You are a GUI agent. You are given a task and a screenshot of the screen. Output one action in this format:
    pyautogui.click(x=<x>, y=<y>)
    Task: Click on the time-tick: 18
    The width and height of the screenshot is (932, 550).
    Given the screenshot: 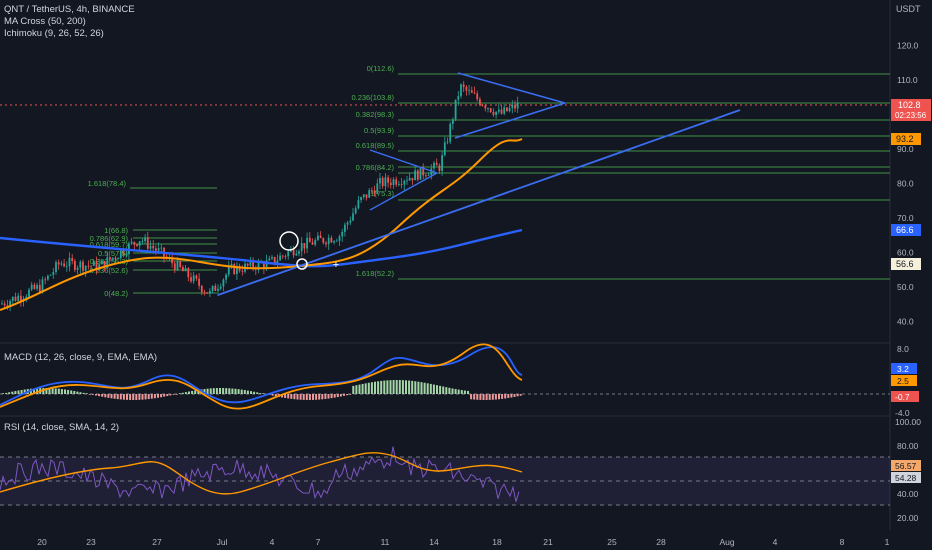 What is the action you would take?
    pyautogui.click(x=497, y=542)
    